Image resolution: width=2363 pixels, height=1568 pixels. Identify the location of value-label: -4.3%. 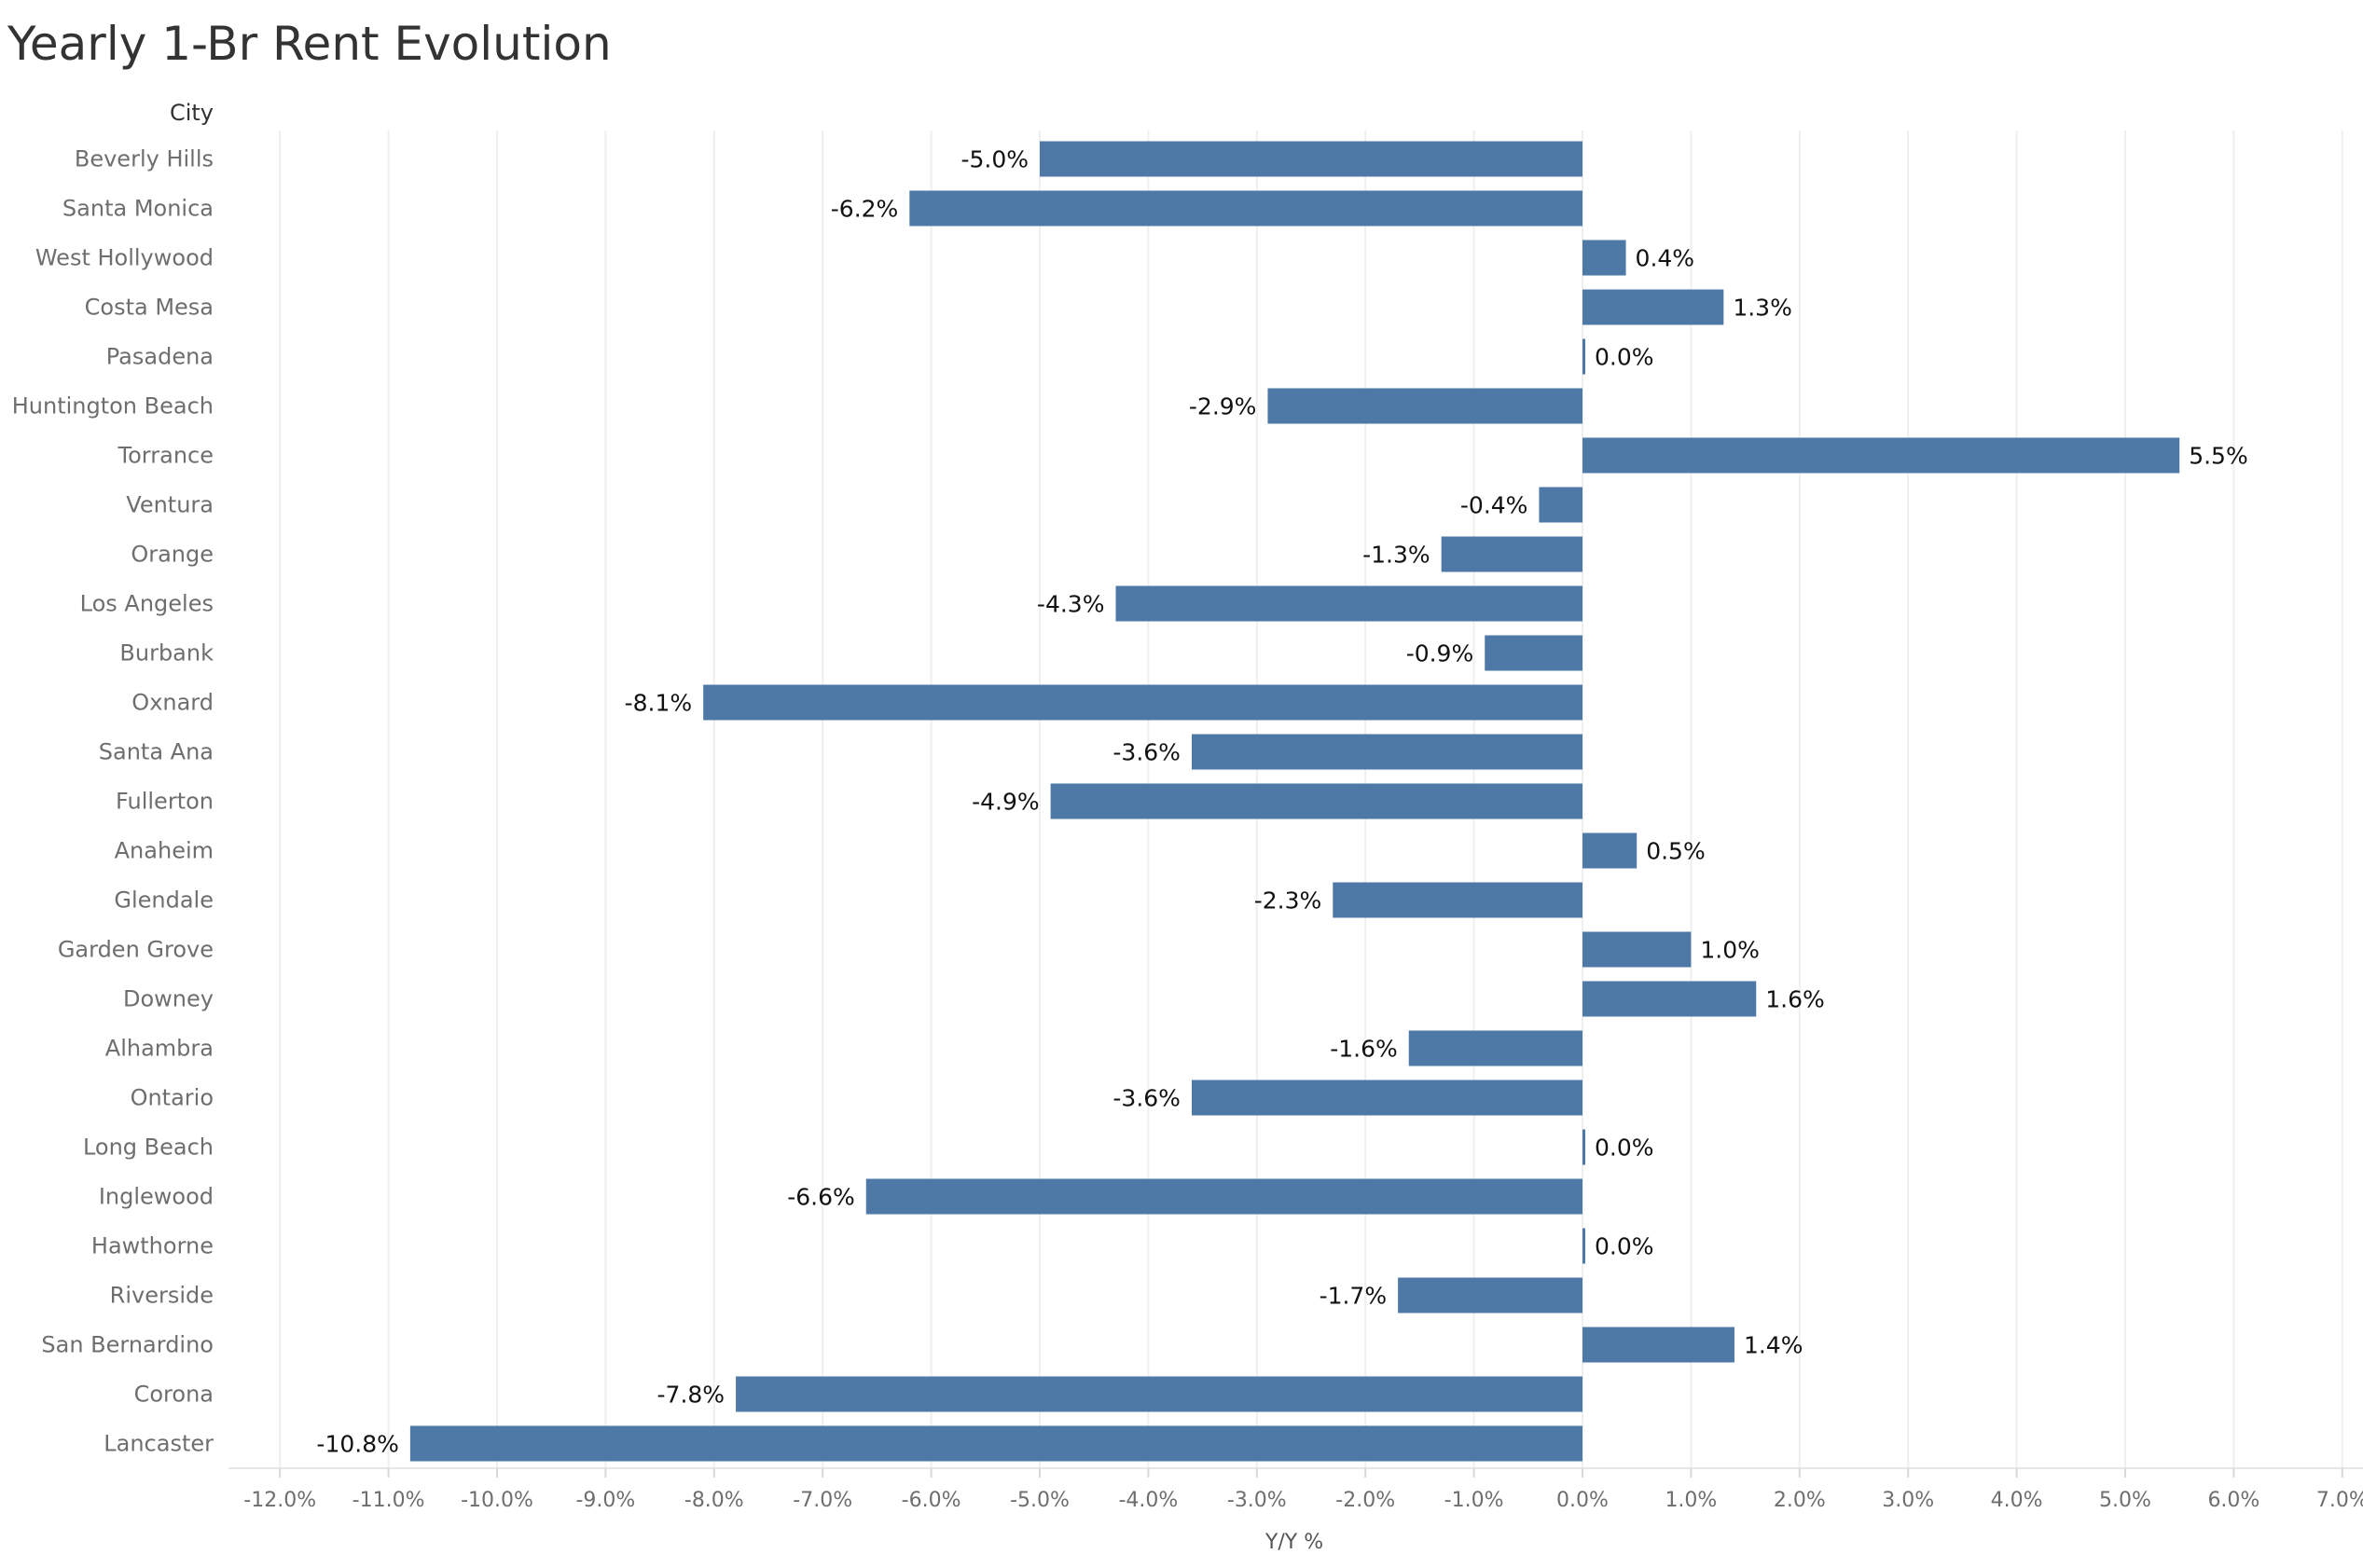
(1071, 604).